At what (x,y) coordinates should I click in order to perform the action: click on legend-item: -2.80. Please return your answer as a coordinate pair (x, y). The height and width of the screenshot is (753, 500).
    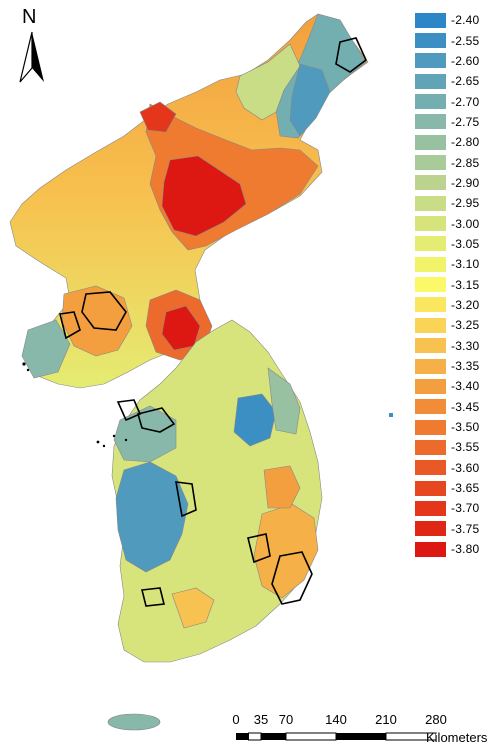
    Looking at the image, I should click on (455, 142).